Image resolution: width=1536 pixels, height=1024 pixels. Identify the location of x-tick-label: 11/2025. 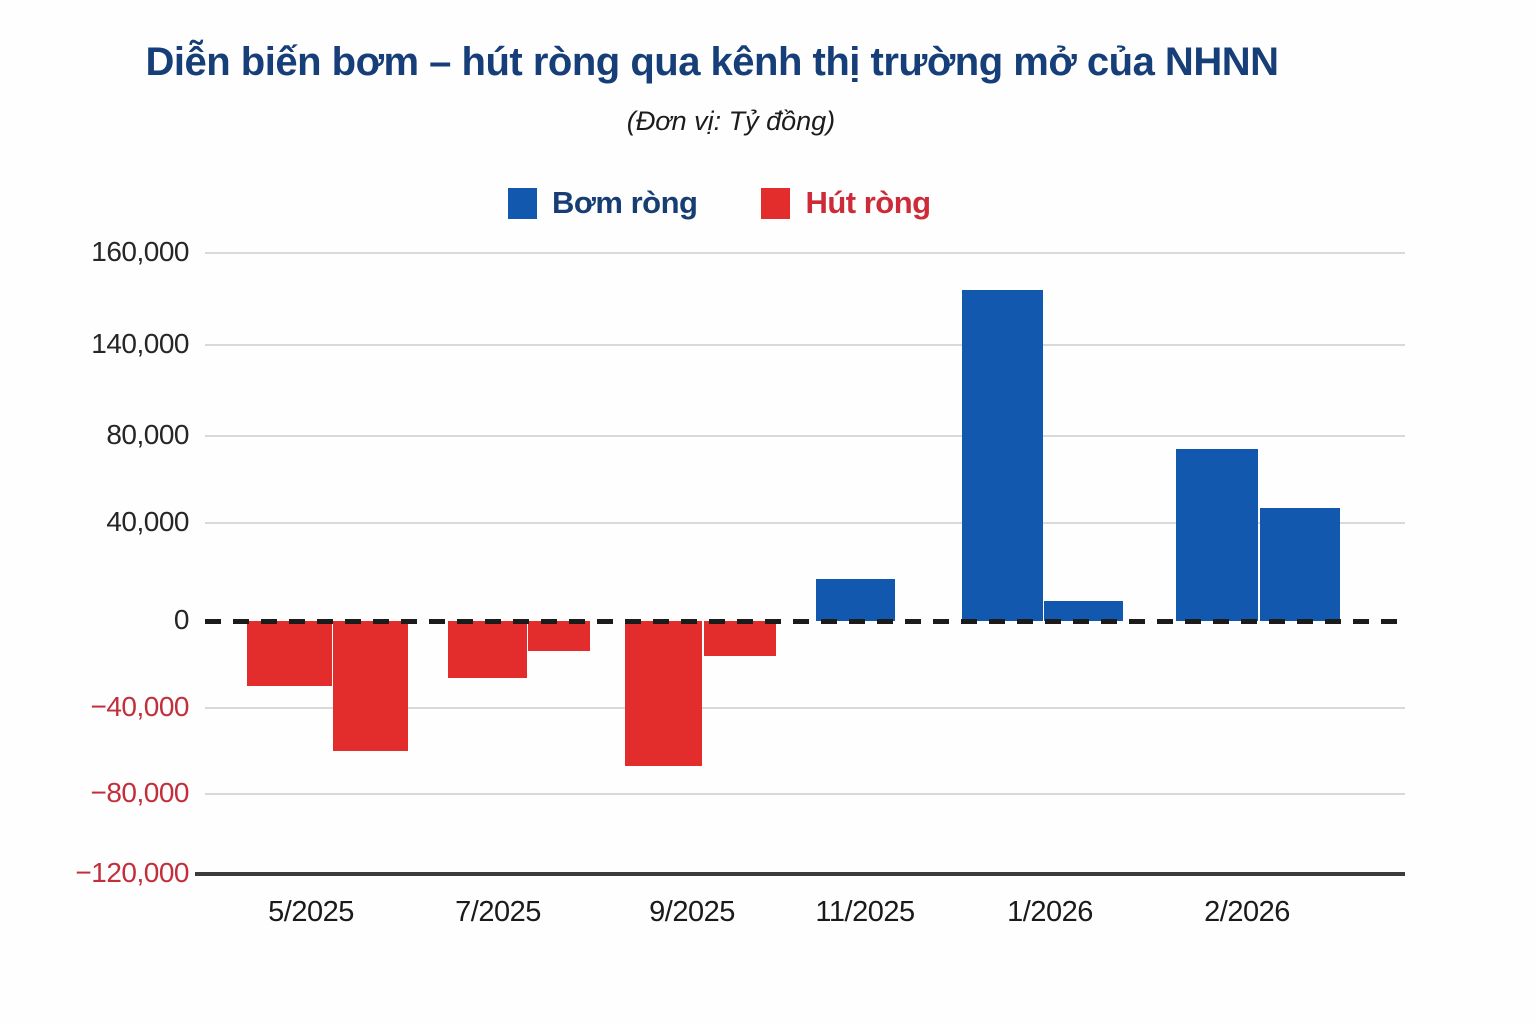
(865, 912).